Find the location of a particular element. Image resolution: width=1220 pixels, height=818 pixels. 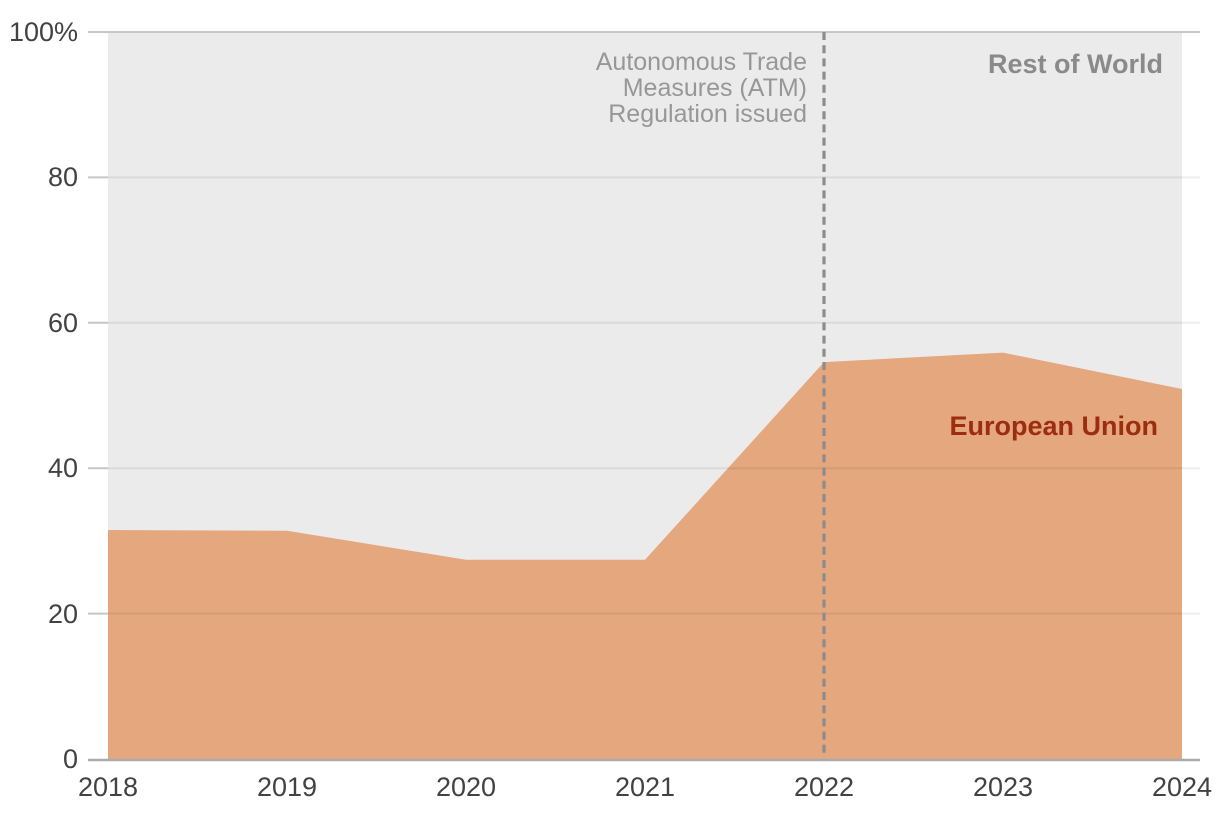

rest-of-world-label: Rest of World is located at coordinates (1075, 64).